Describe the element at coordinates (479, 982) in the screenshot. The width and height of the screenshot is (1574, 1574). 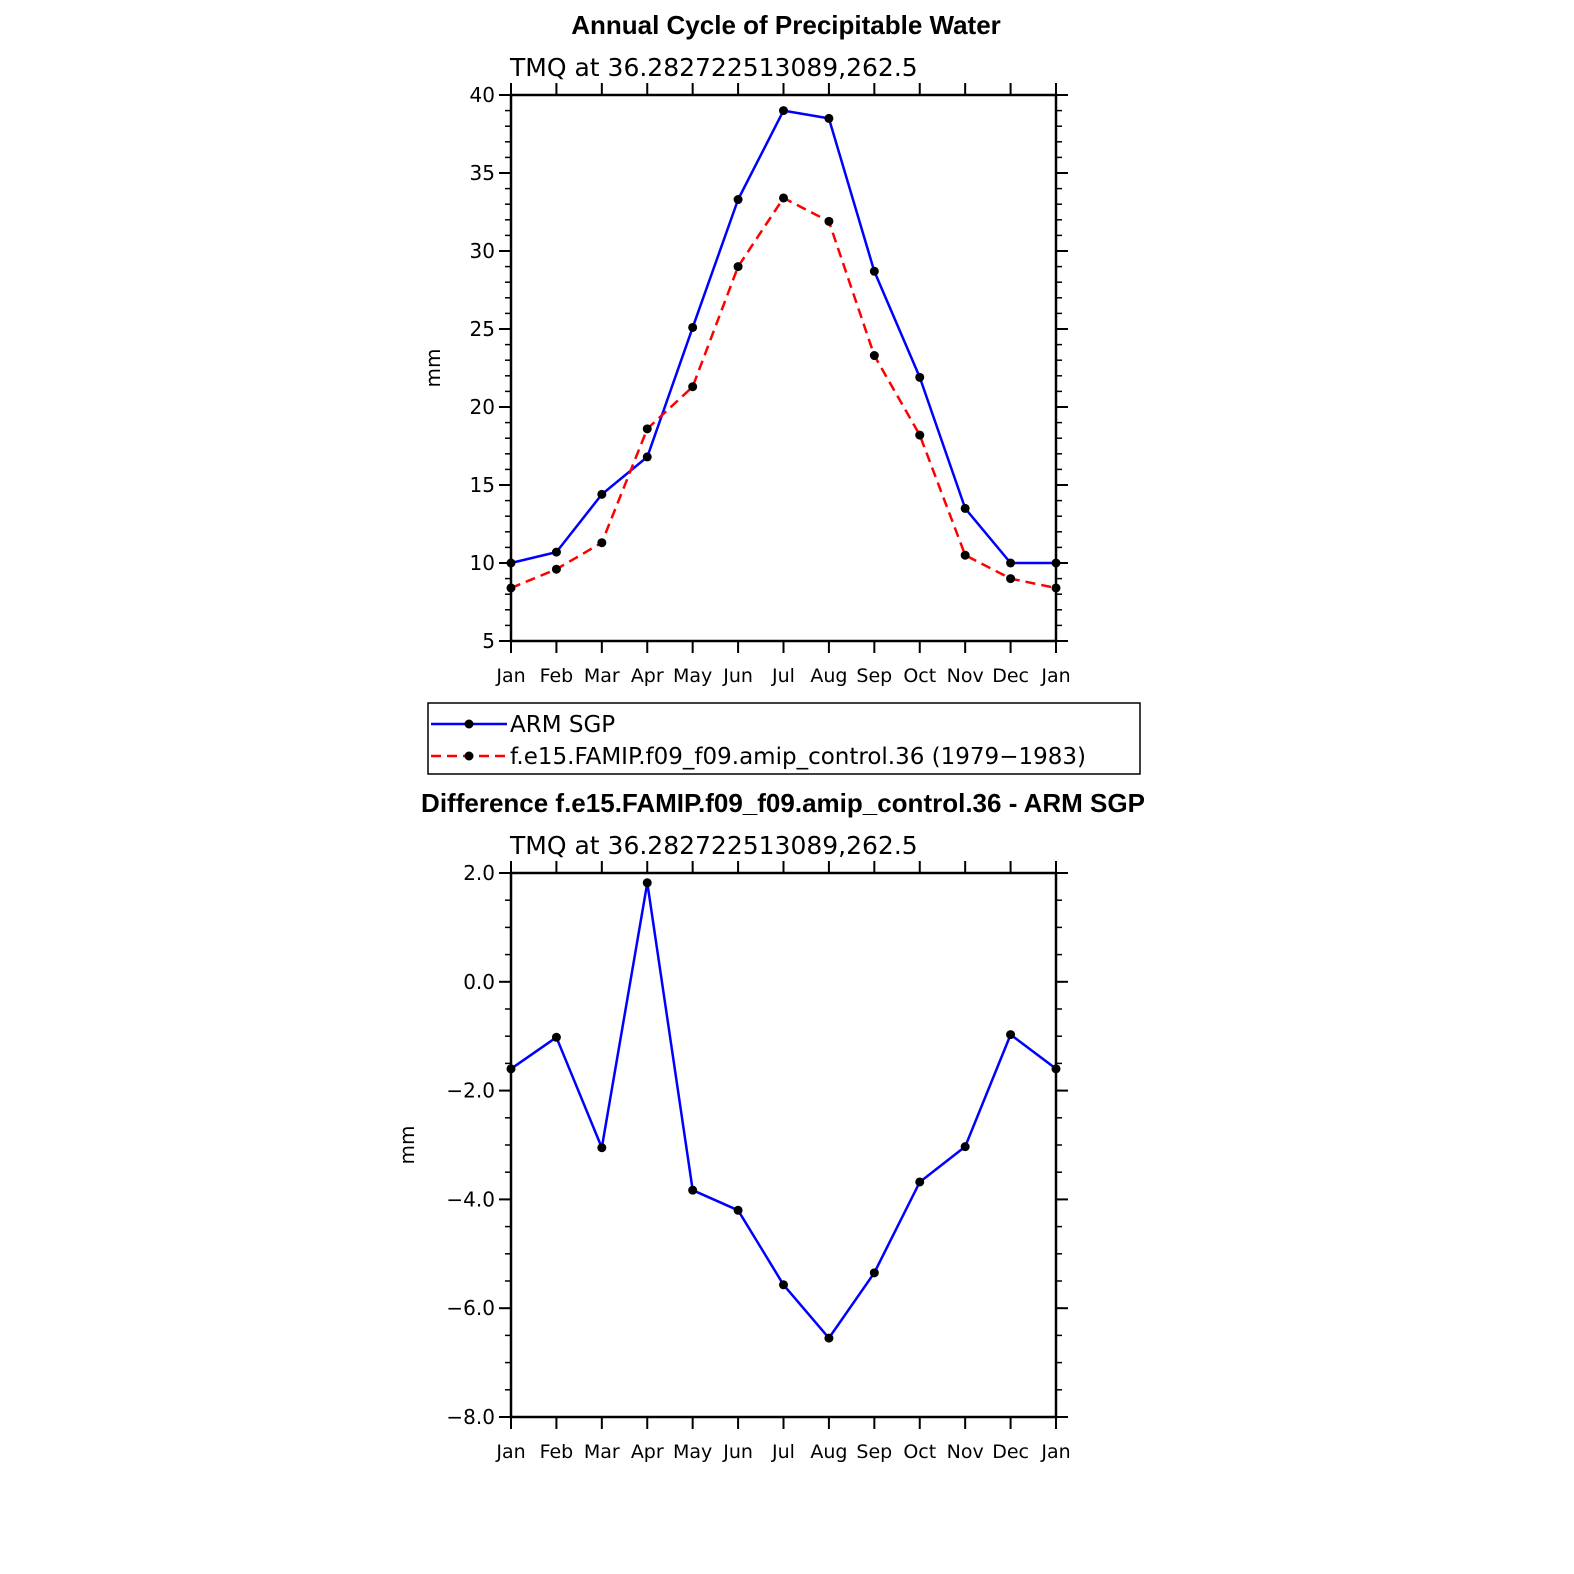
I see `y-tick-label: 0.0` at that location.